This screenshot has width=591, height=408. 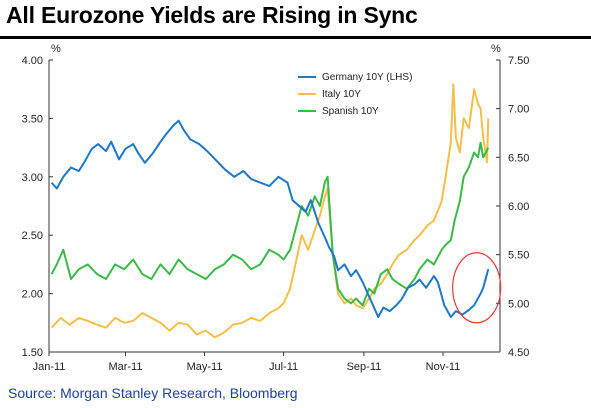 What do you see at coordinates (518, 110) in the screenshot?
I see `y-right-tick-label: 7.00` at bounding box center [518, 110].